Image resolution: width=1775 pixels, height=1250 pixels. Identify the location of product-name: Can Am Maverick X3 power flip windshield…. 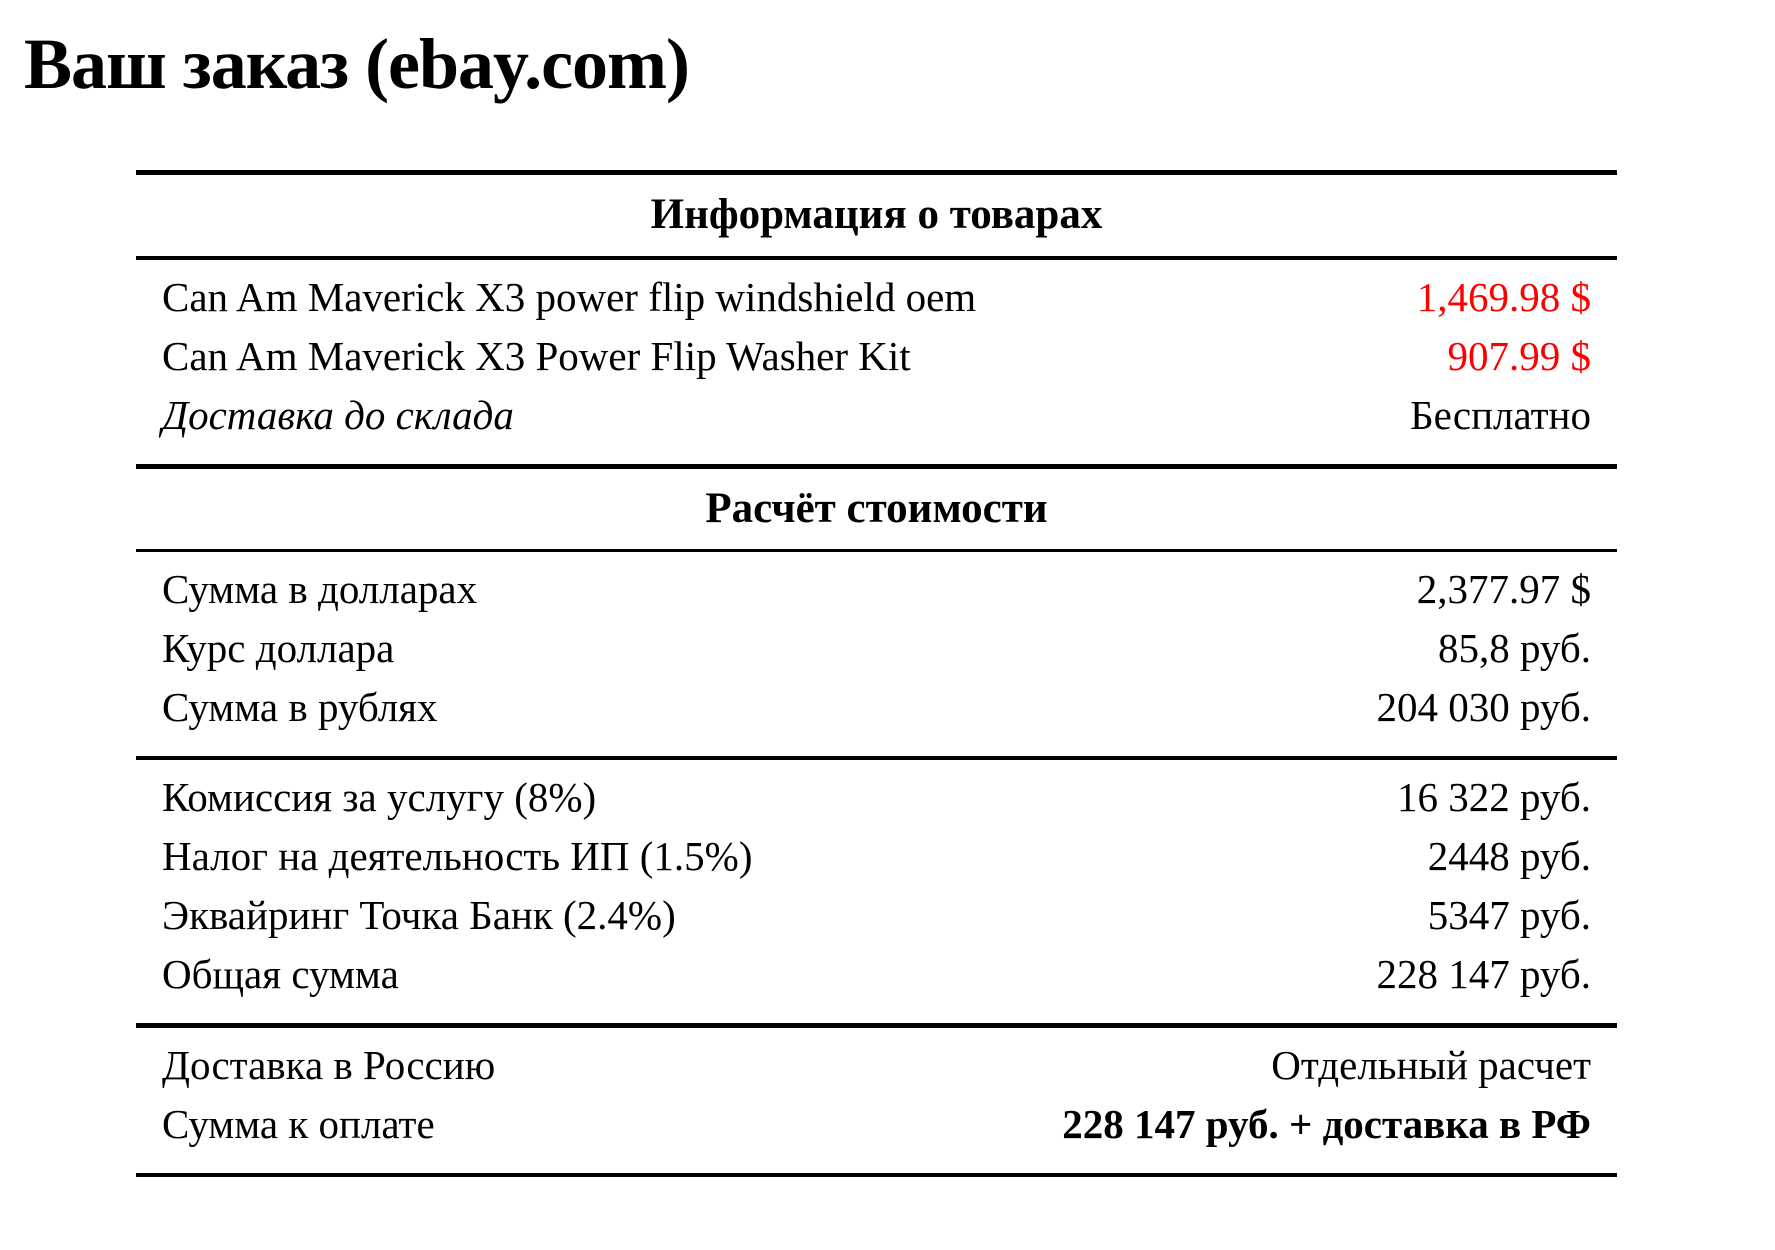
(569, 296).